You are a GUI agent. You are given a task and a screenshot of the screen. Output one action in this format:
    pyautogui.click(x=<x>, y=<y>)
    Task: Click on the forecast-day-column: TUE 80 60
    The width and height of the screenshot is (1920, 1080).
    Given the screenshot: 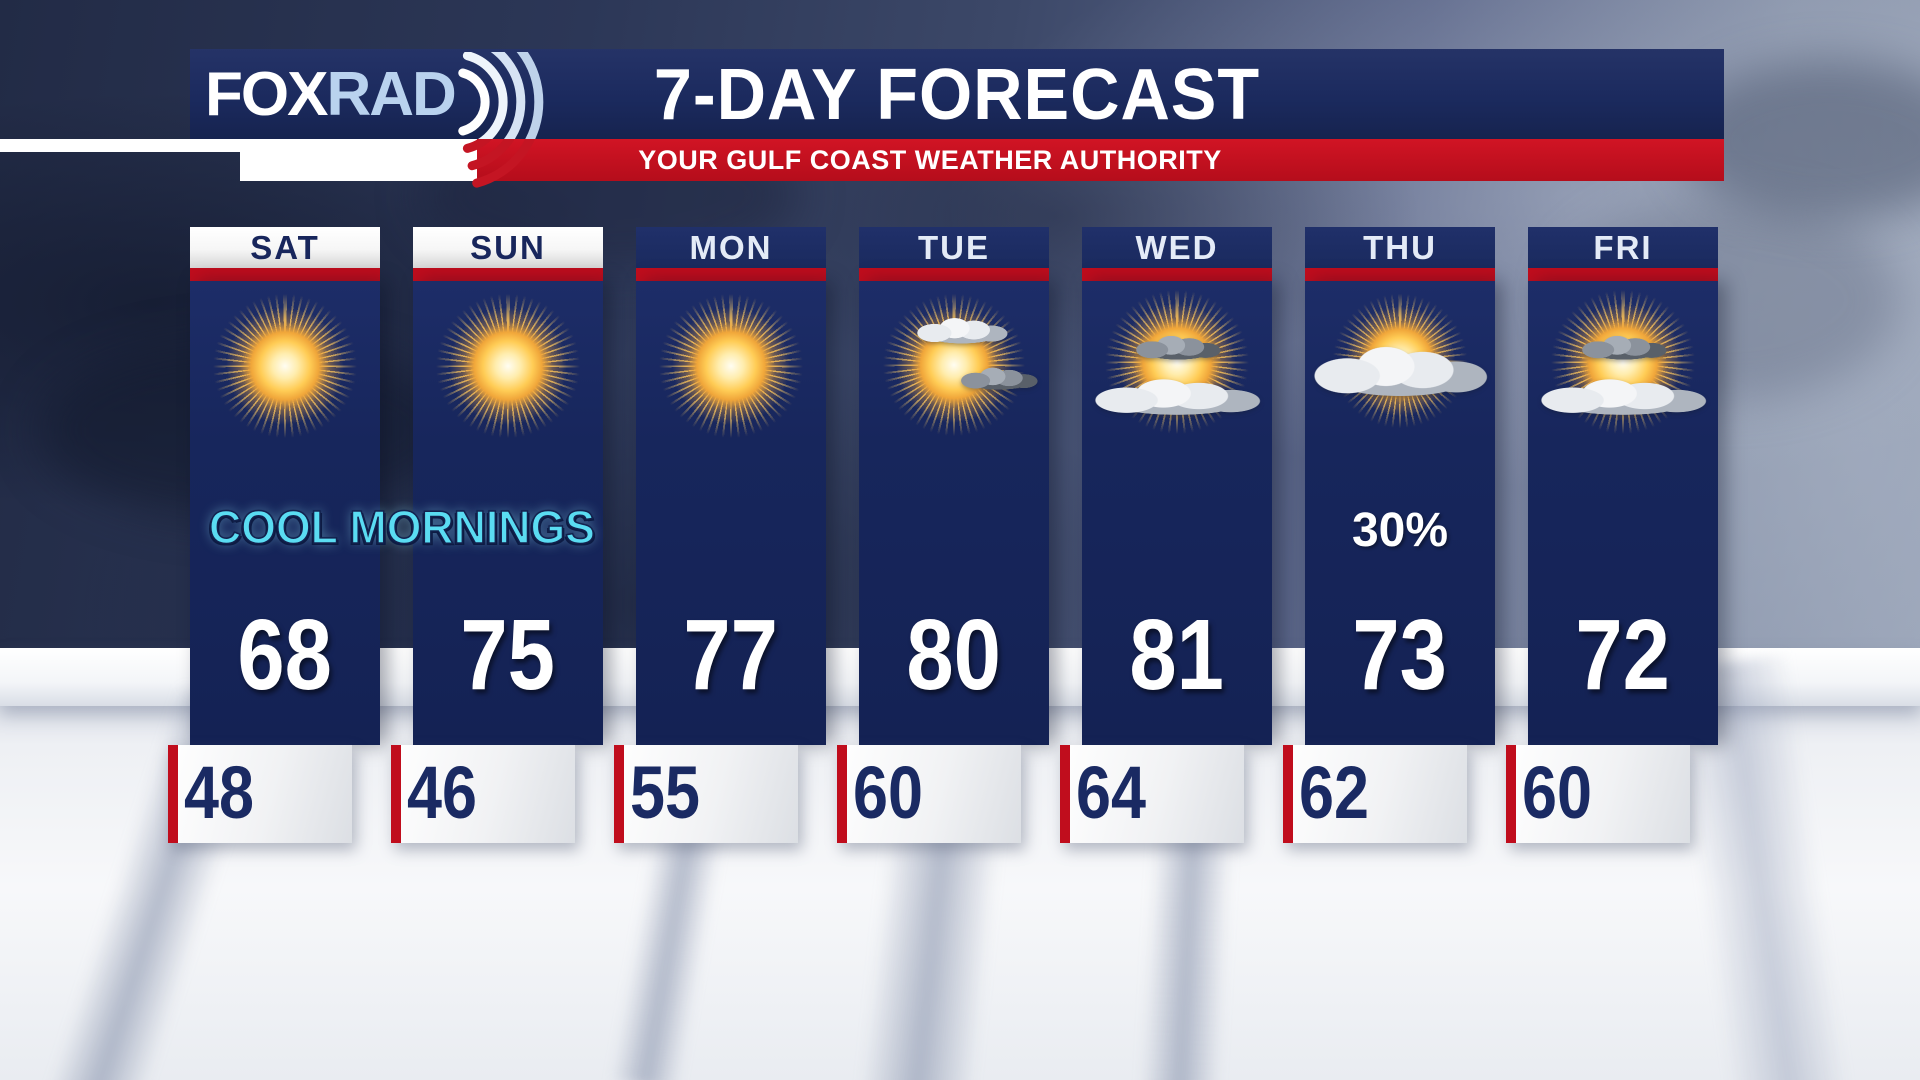 What is the action you would take?
    pyautogui.click(x=943, y=535)
    